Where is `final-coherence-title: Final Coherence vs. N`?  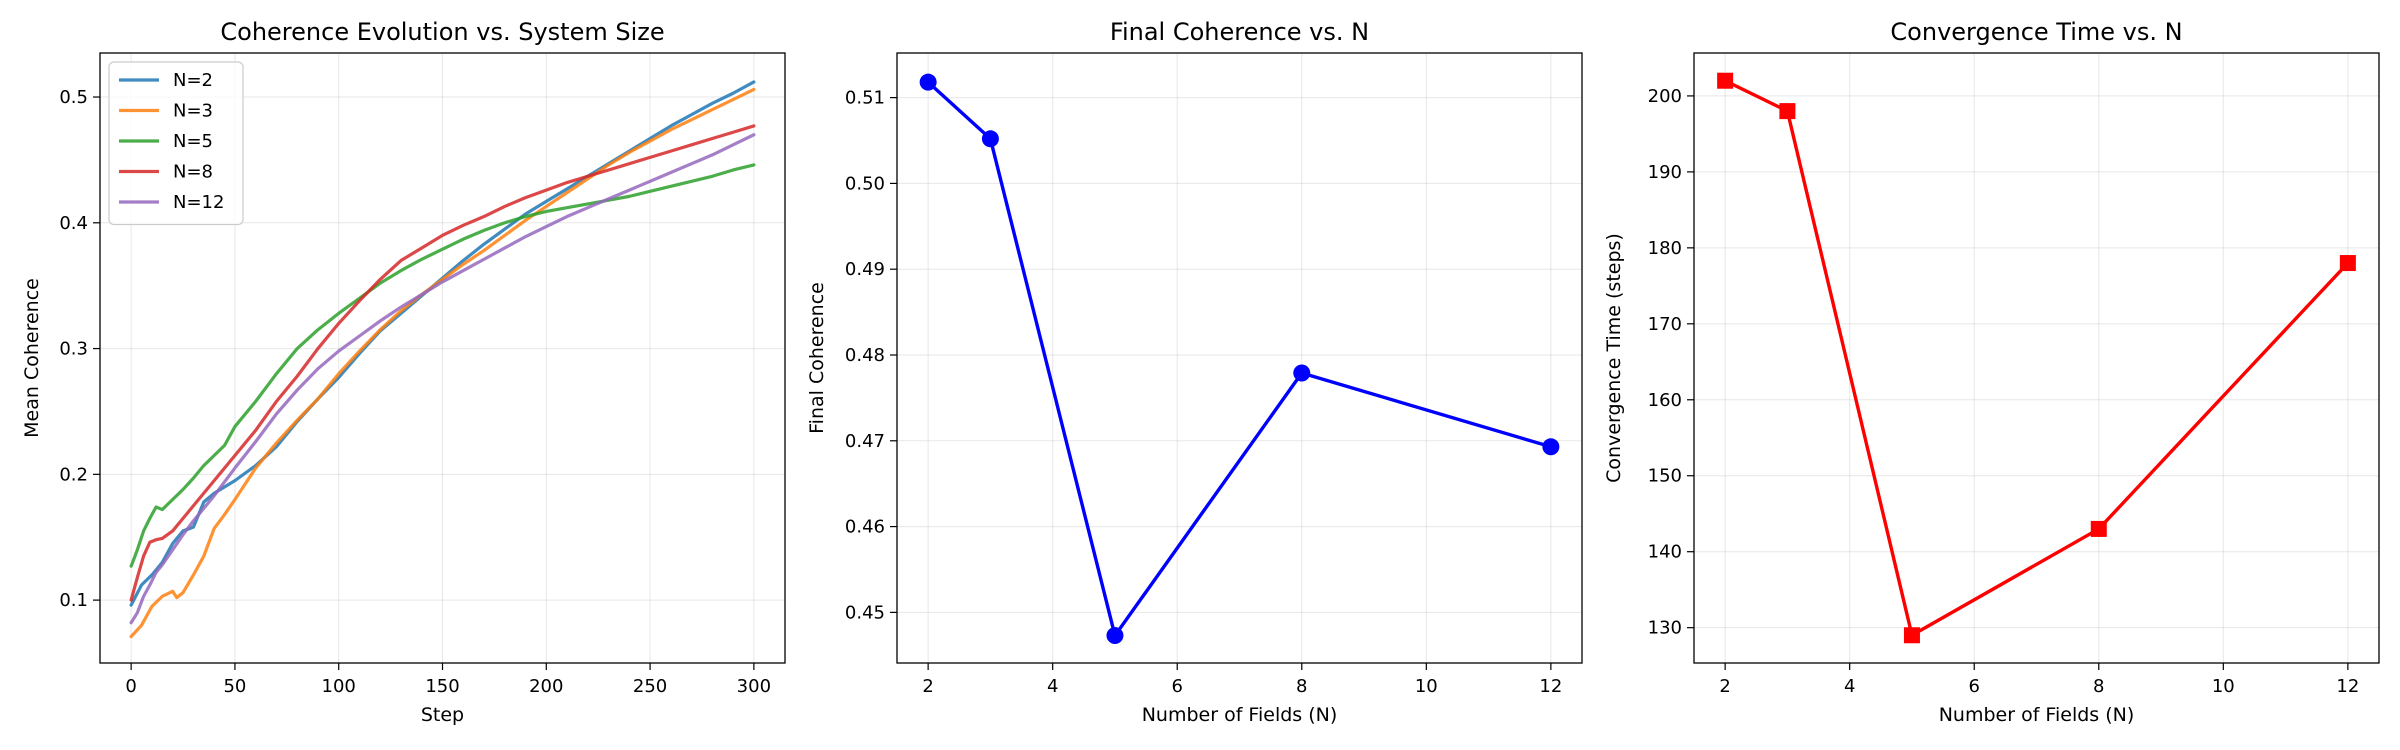 final-coherence-title: Final Coherence vs. N is located at coordinates (1239, 32).